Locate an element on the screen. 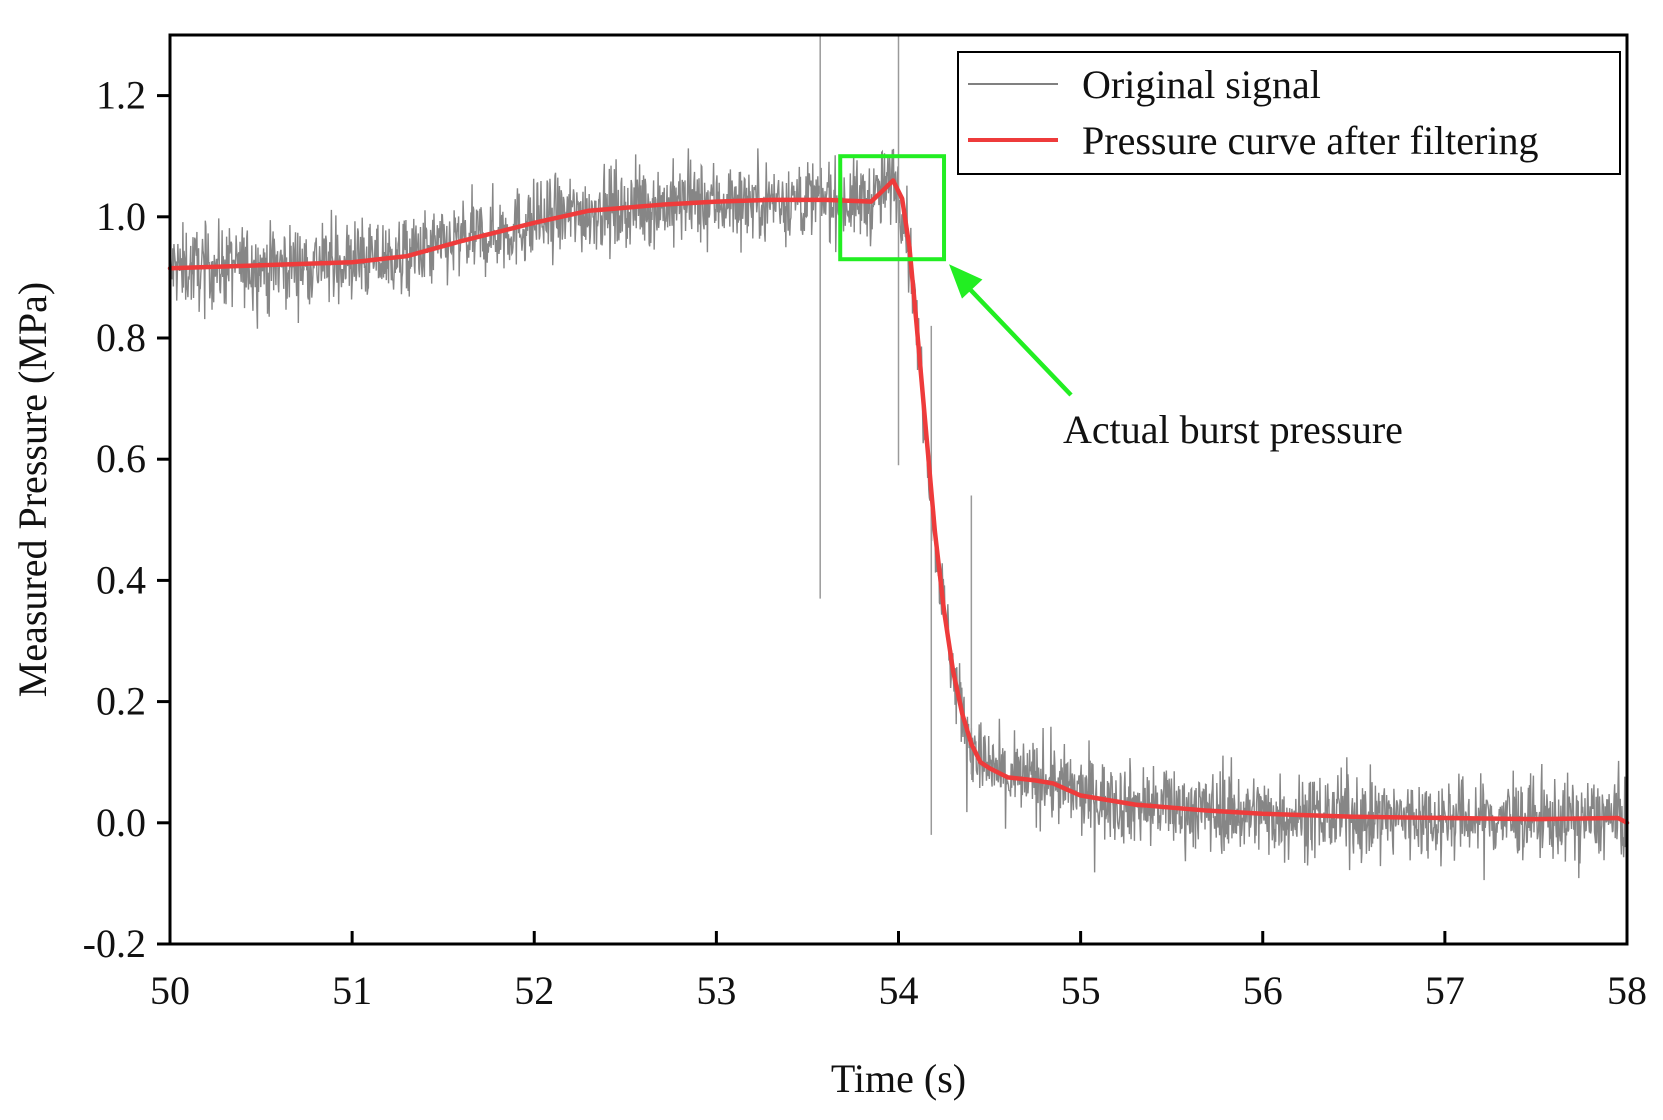 Image resolution: width=1663 pixels, height=1120 pixels. x-tick-label: 50 is located at coordinates (170, 990).